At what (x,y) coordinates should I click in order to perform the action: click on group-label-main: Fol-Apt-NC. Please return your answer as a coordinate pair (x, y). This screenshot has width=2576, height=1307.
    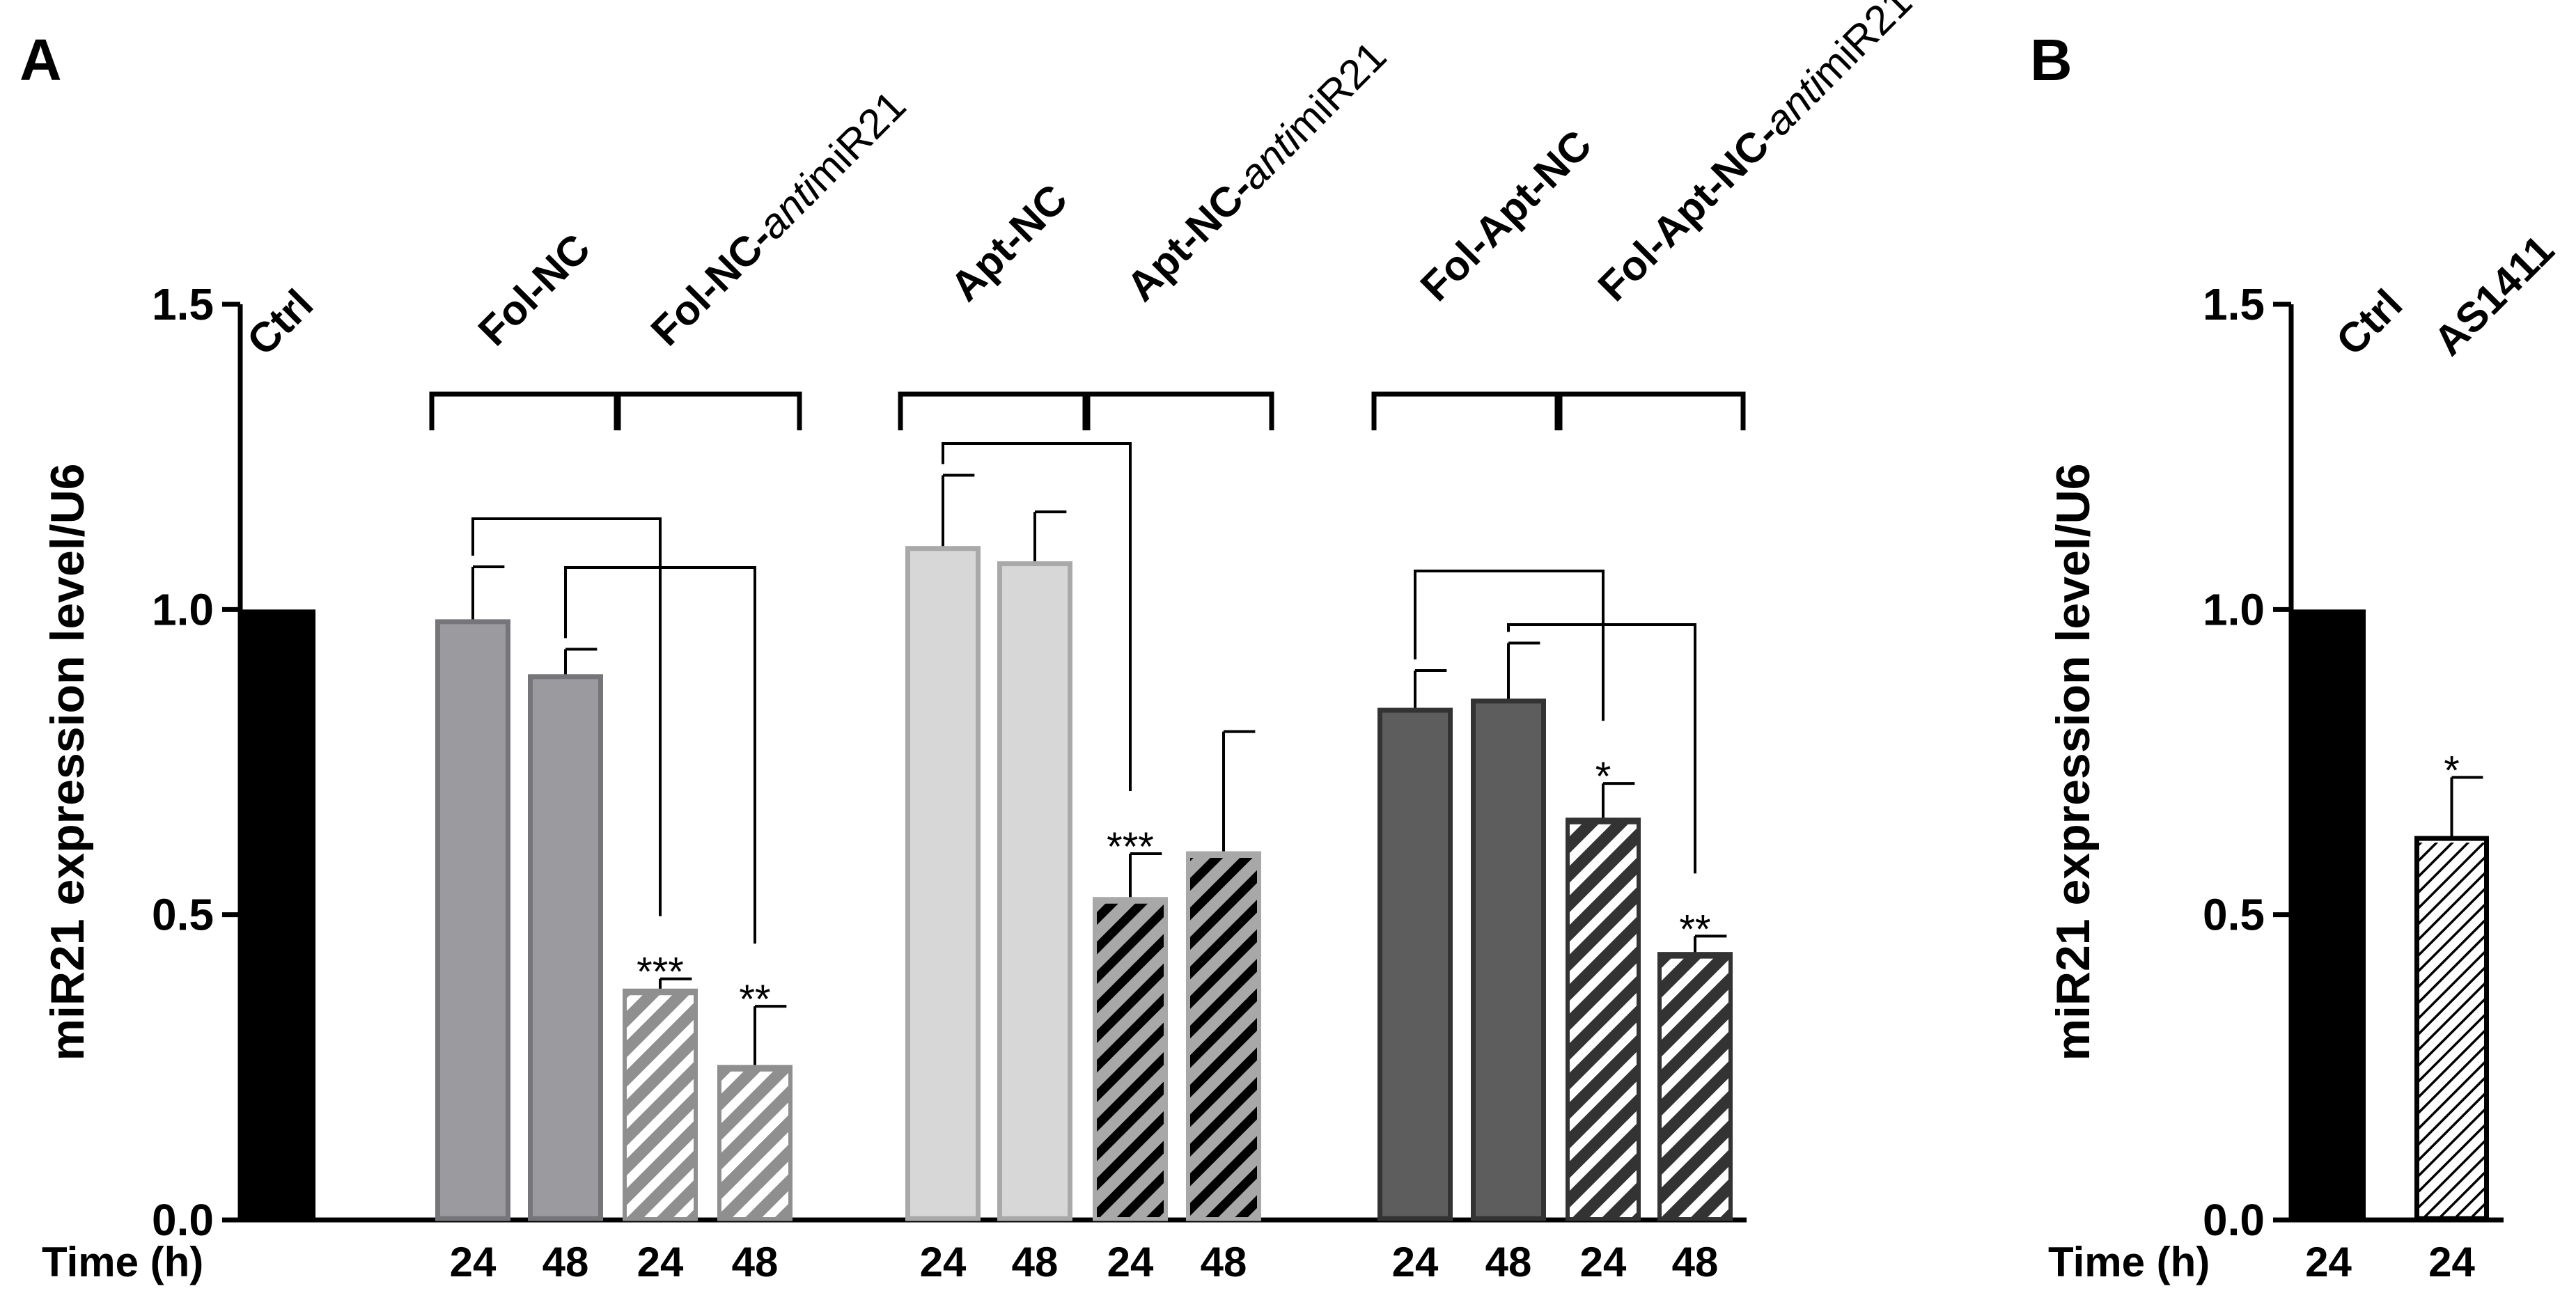
    Looking at the image, I should click on (1506, 215).